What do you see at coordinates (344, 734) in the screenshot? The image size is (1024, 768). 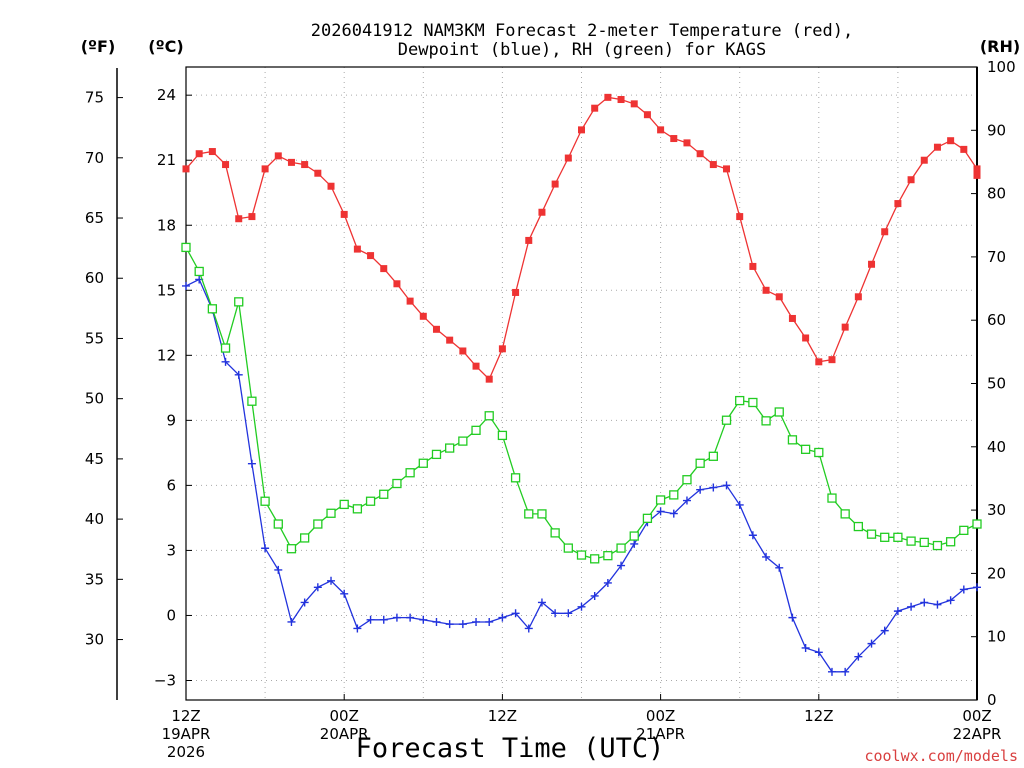 I see `x-tick-label: 20APR` at bounding box center [344, 734].